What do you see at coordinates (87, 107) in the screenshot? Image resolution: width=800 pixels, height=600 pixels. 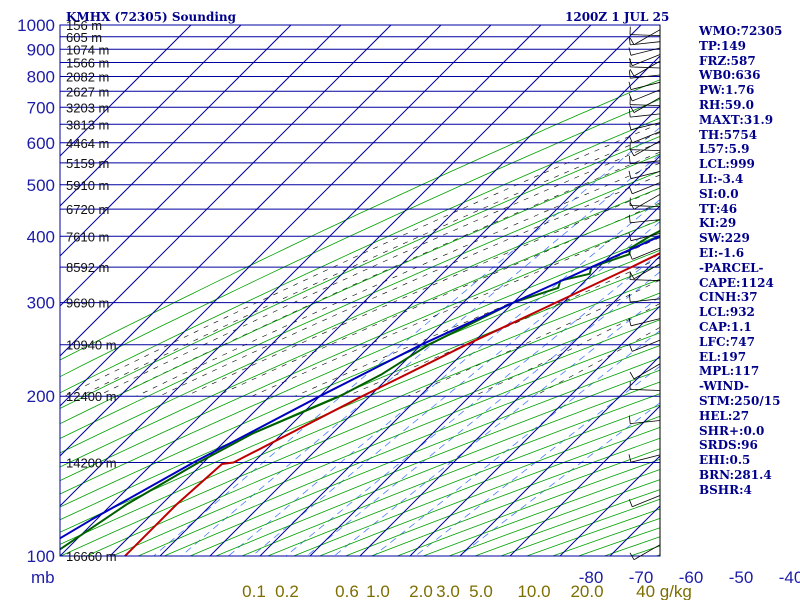 I see `height-label: 3203 m` at bounding box center [87, 107].